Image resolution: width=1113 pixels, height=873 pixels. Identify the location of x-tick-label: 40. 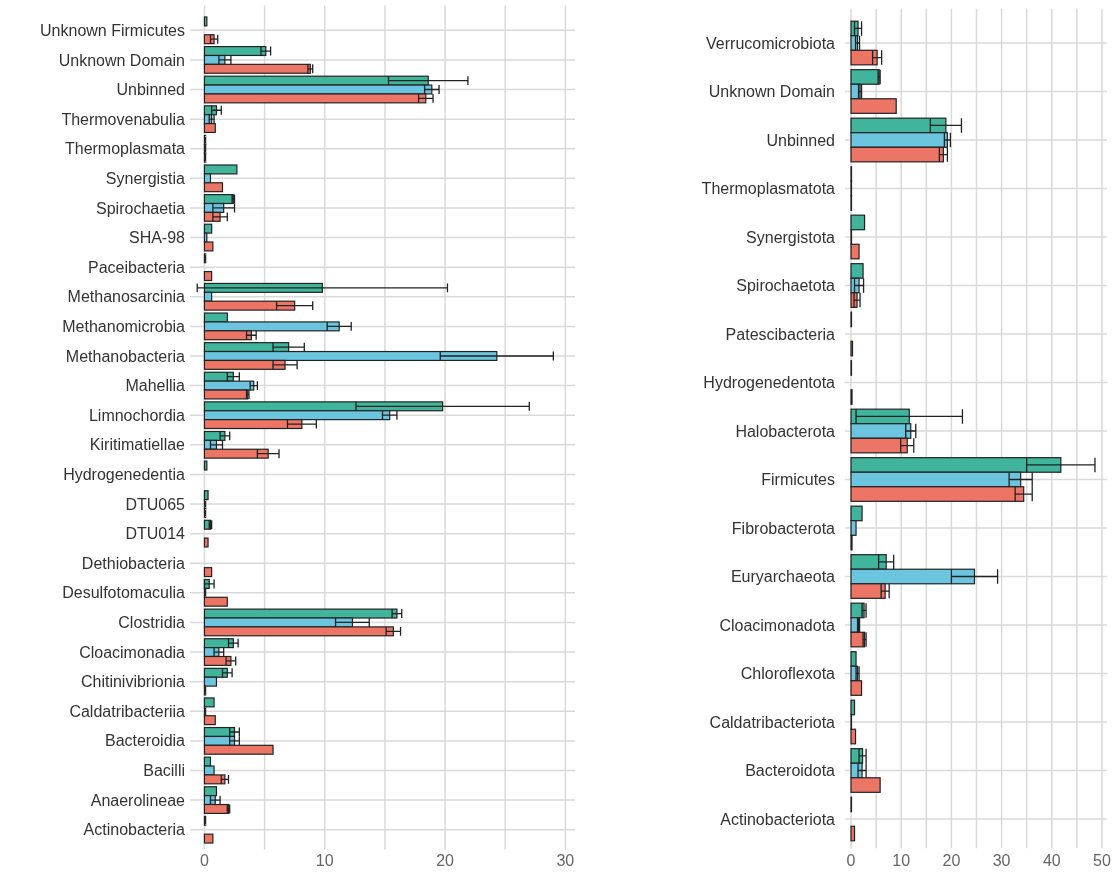
(1051, 860).